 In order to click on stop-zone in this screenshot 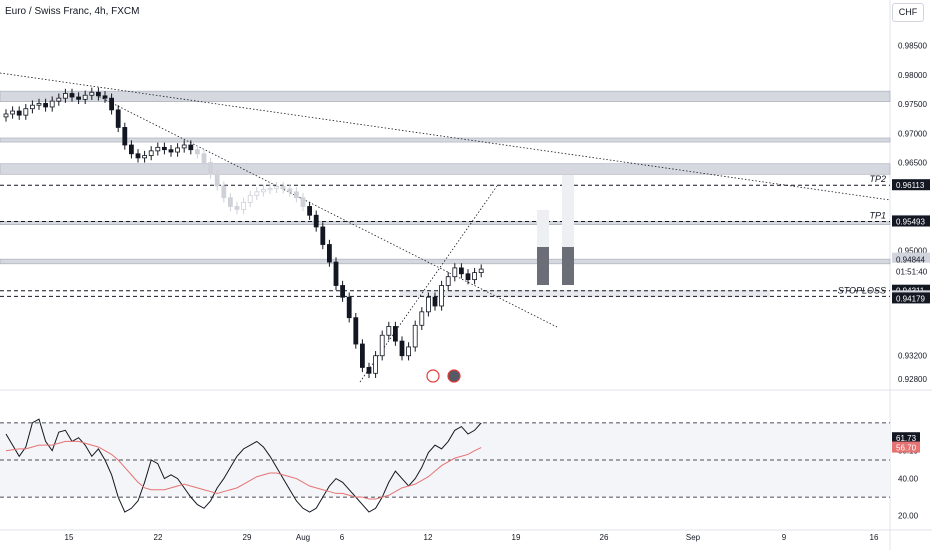, I will do `click(585, 294)`.